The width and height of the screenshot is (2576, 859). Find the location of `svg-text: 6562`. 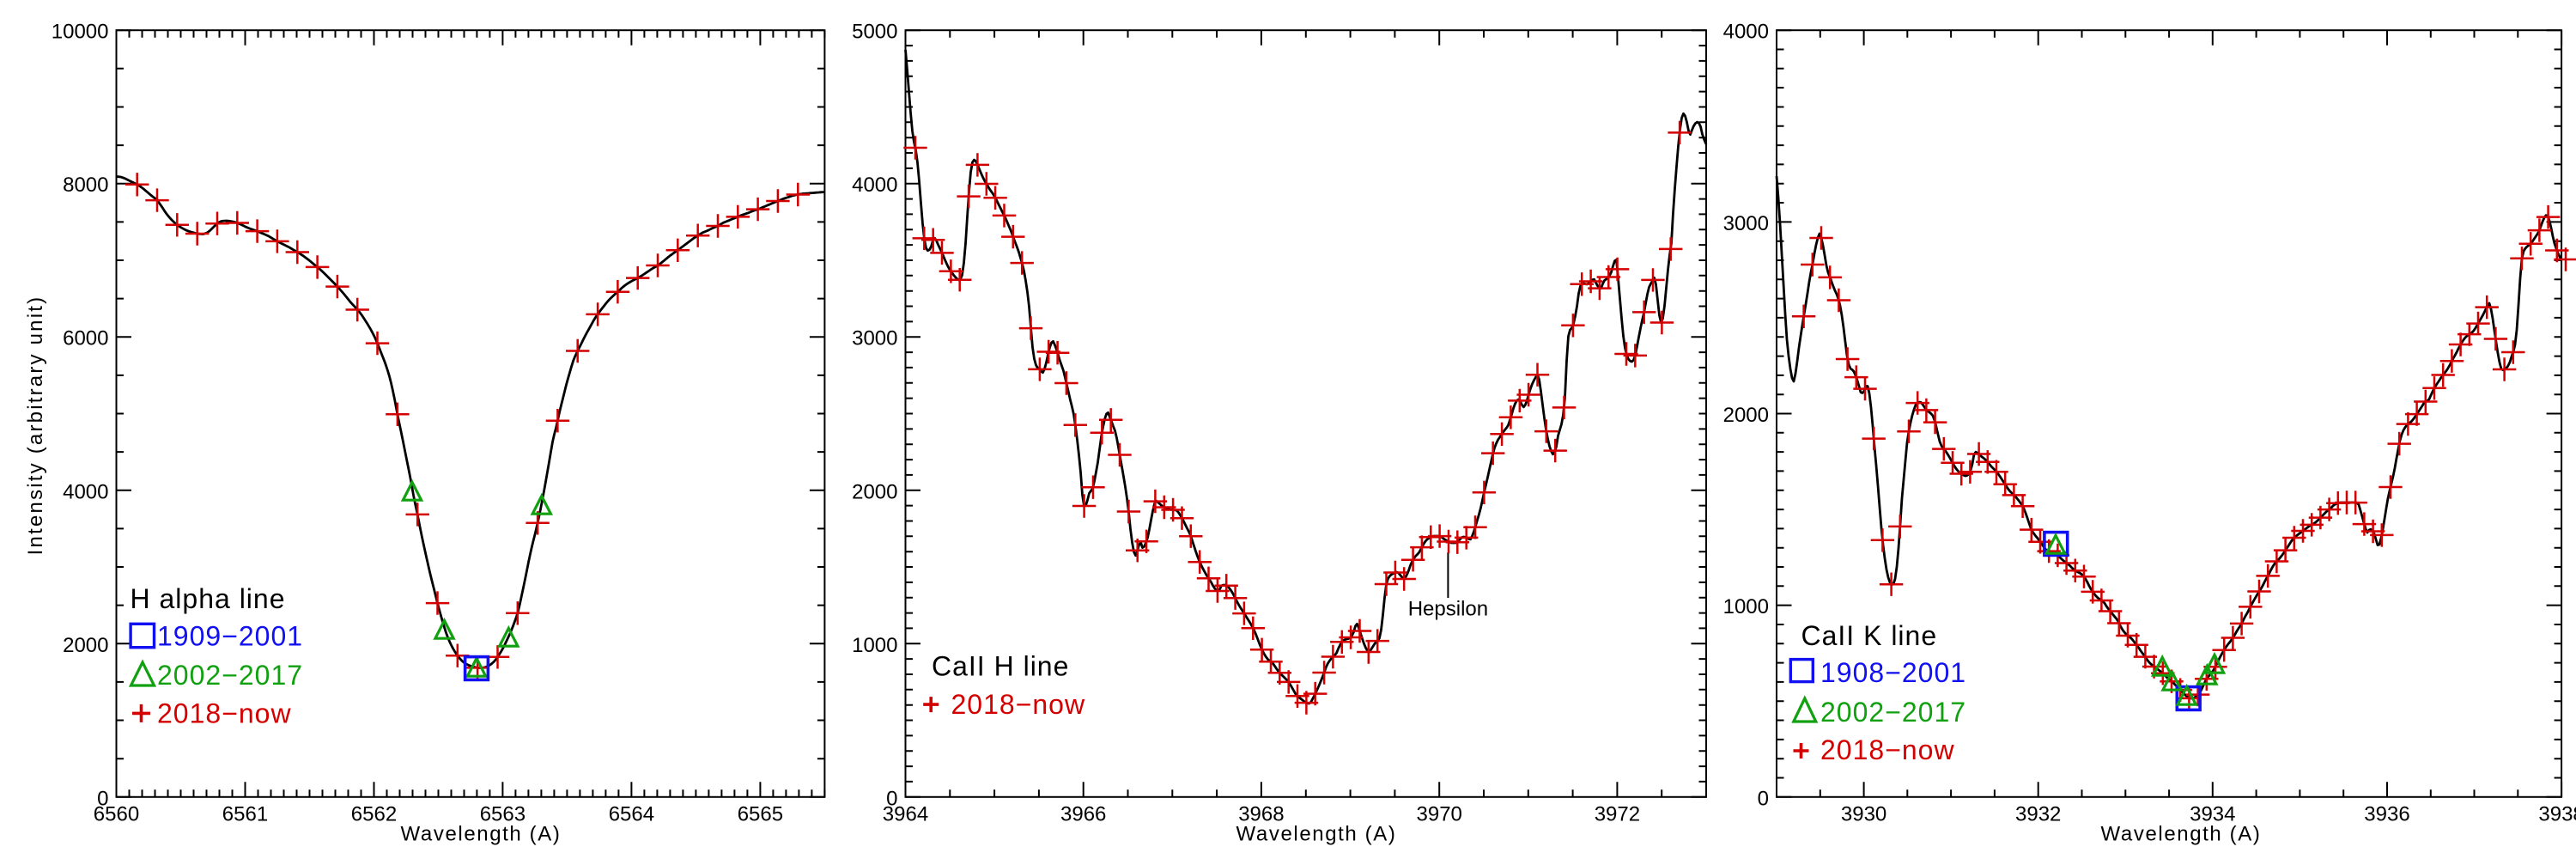

svg-text: 6562 is located at coordinates (374, 814).